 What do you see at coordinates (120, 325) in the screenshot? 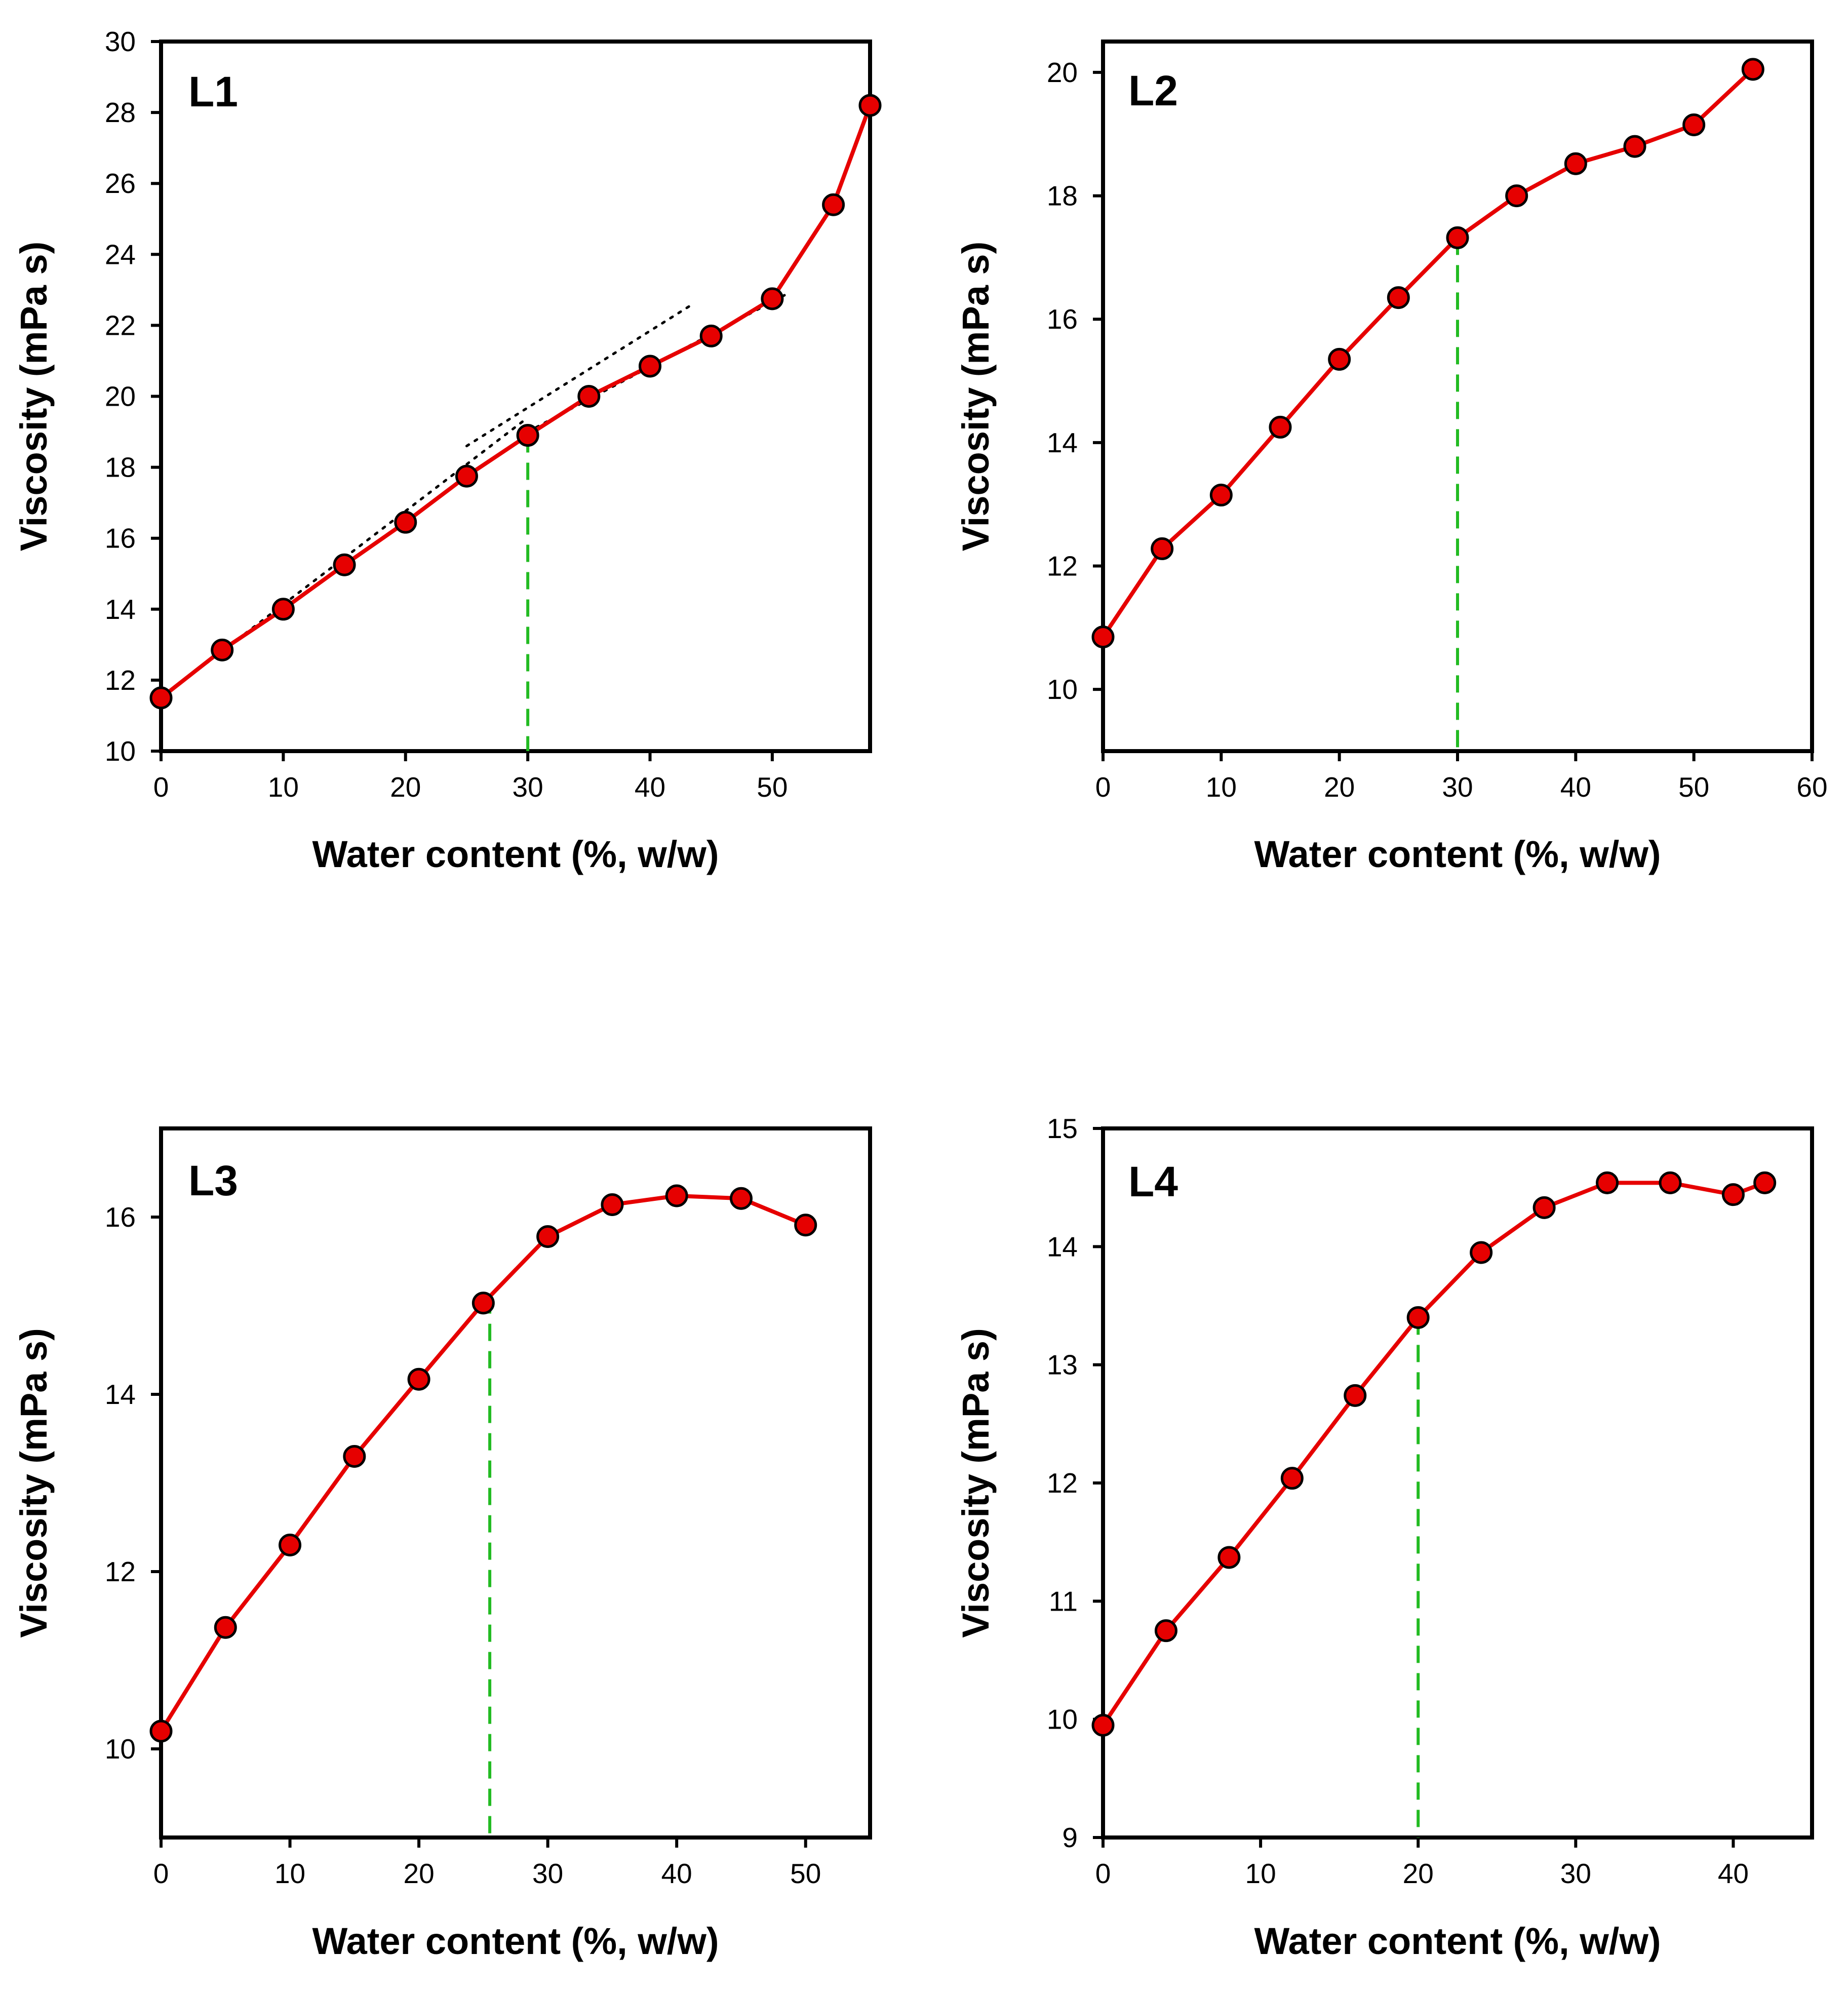
I see `y-tick-label: 22` at bounding box center [120, 325].